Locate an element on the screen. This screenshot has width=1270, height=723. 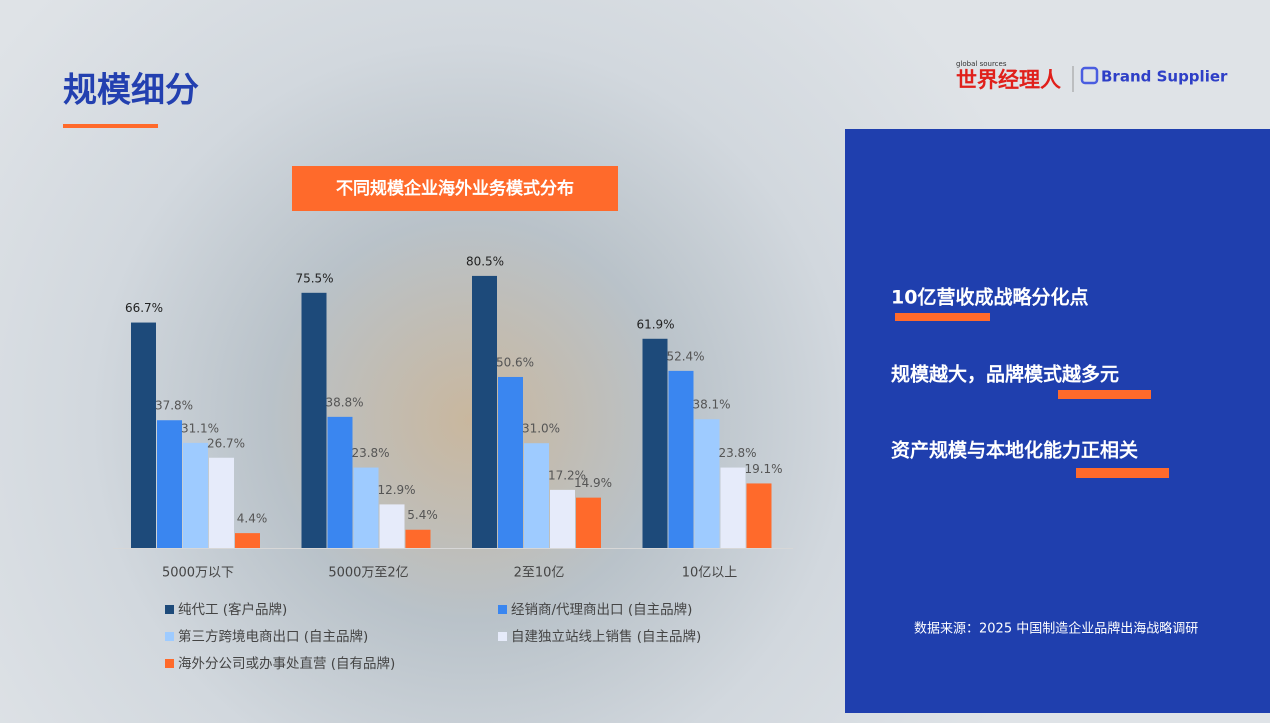
data-label: 26.7% is located at coordinates (226, 443).